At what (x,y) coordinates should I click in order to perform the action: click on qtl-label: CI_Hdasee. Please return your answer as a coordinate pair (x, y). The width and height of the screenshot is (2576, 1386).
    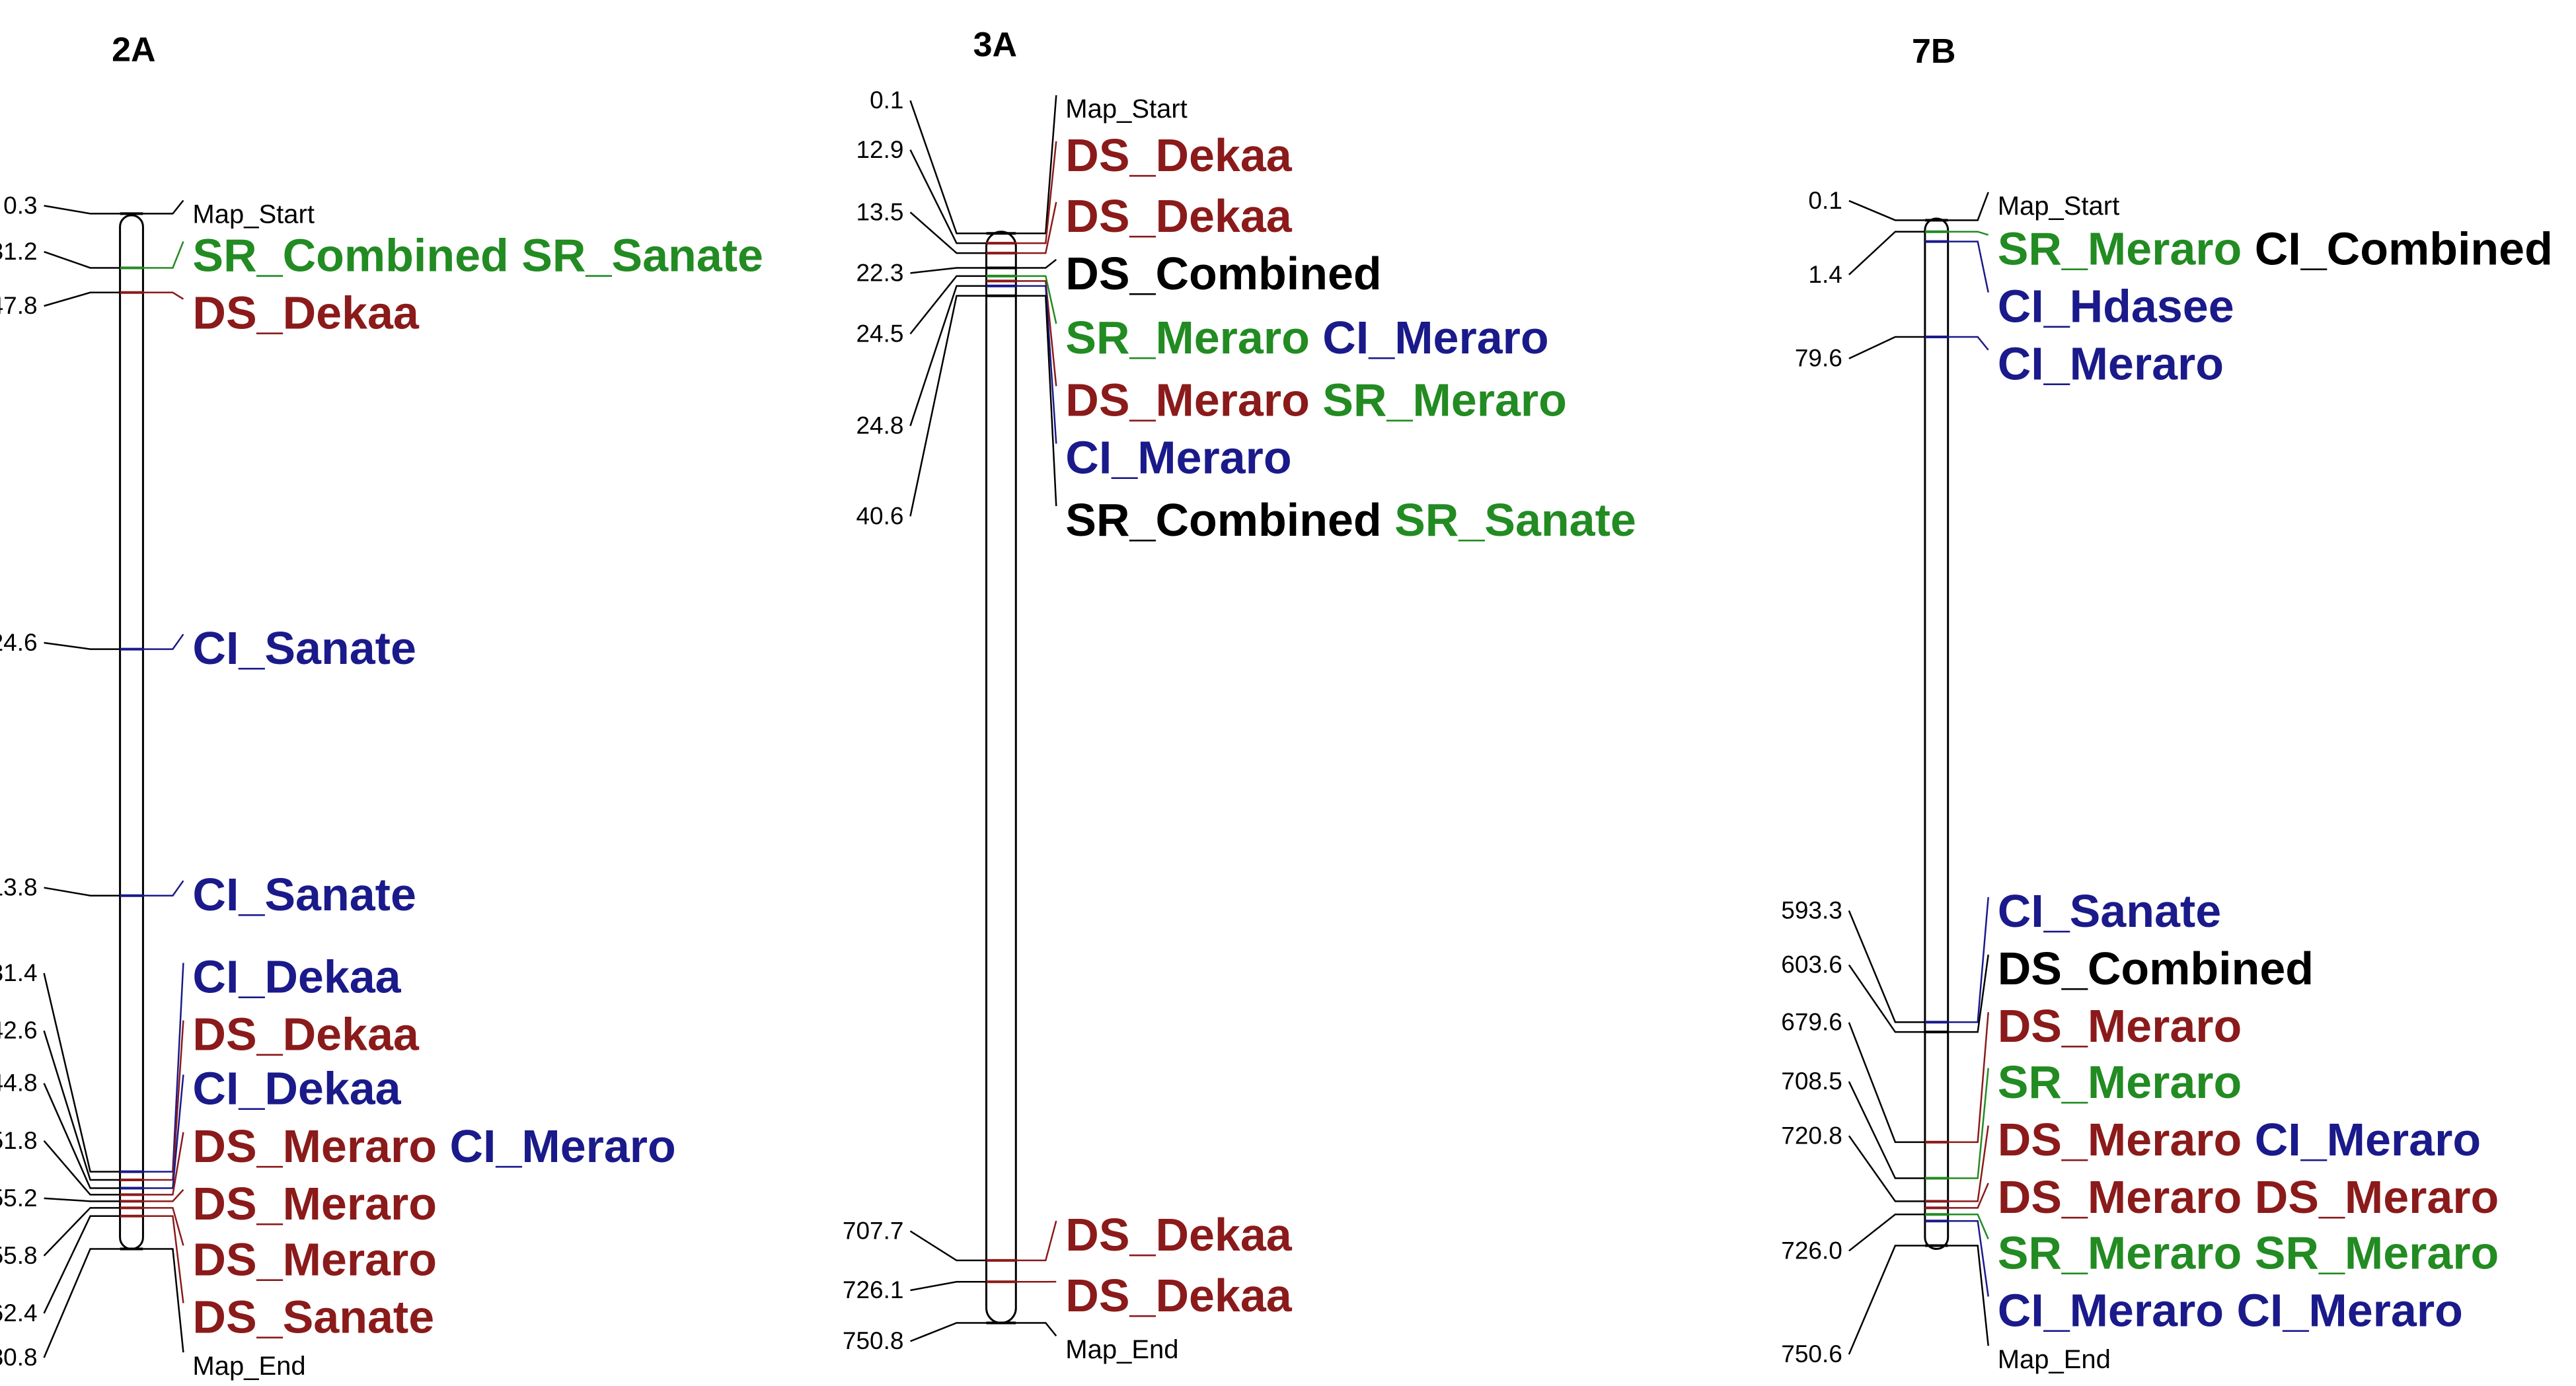
    Looking at the image, I should click on (2116, 306).